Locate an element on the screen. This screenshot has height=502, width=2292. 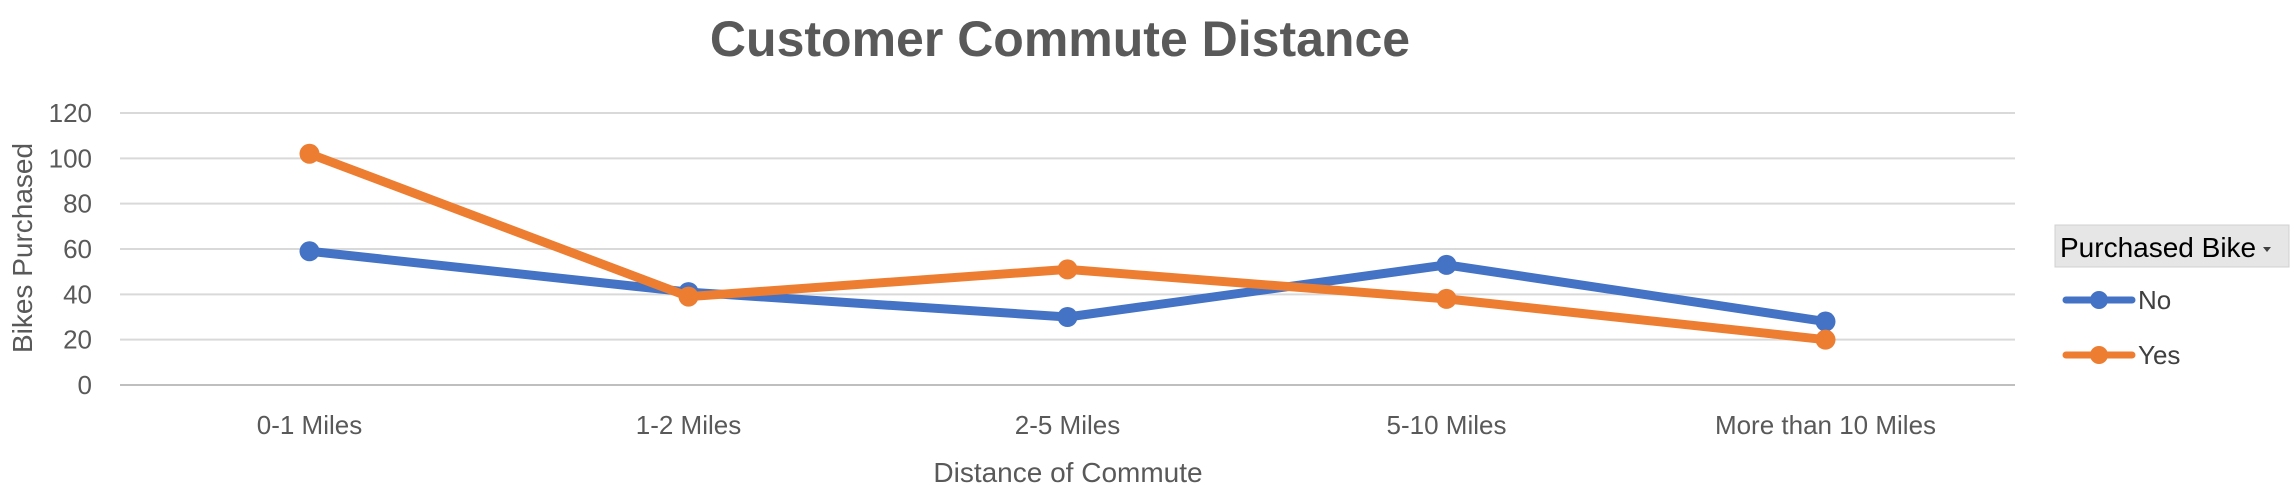
legend-item-no: No is located at coordinates (2116, 300).